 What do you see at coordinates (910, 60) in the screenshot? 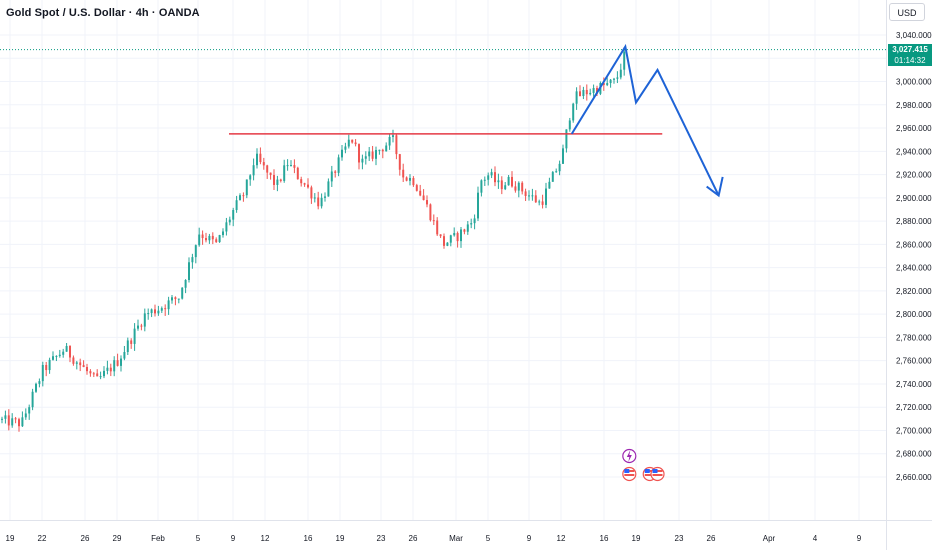
I see `bar-countdown: 01:14:32` at bounding box center [910, 60].